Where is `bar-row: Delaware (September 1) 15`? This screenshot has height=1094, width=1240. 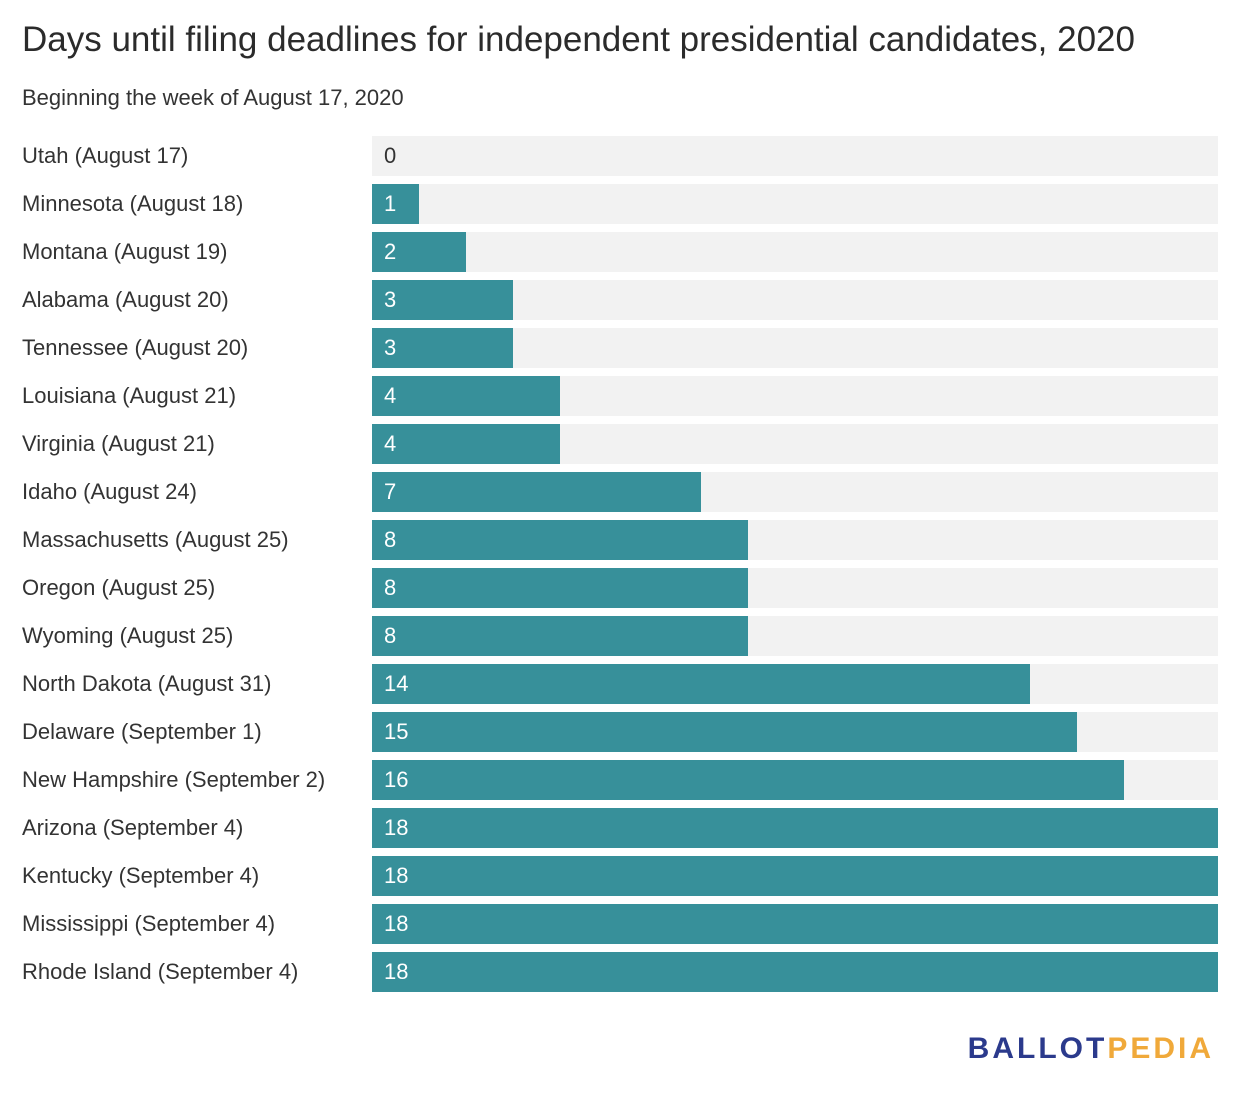
bar-row: Delaware (September 1) 15 is located at coordinates (620, 736).